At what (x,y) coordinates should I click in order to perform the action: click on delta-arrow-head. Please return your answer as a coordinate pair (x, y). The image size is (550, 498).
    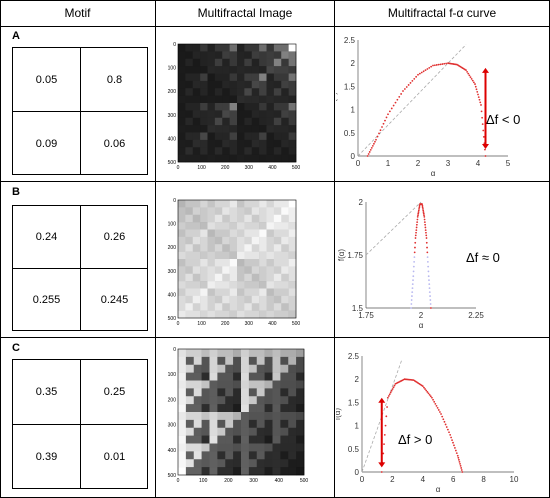
    Looking at the image, I should click on (485, 70).